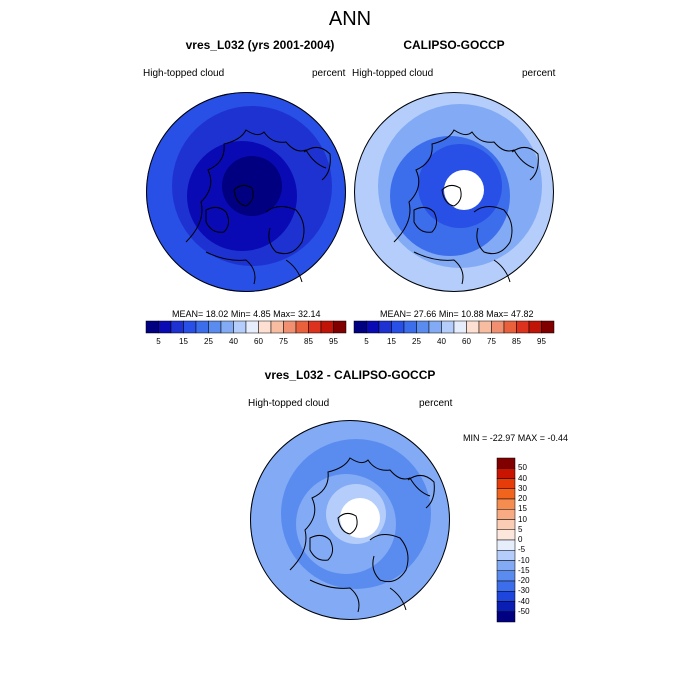  Describe the element at coordinates (522, 488) in the screenshot. I see `colorbar-tick-label: 30` at that location.